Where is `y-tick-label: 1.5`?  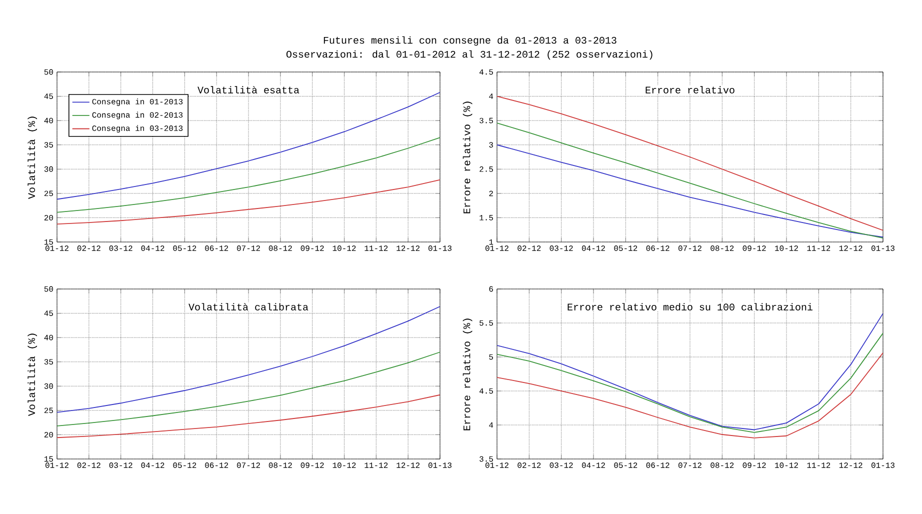
y-tick-label: 1.5 is located at coordinates (486, 217).